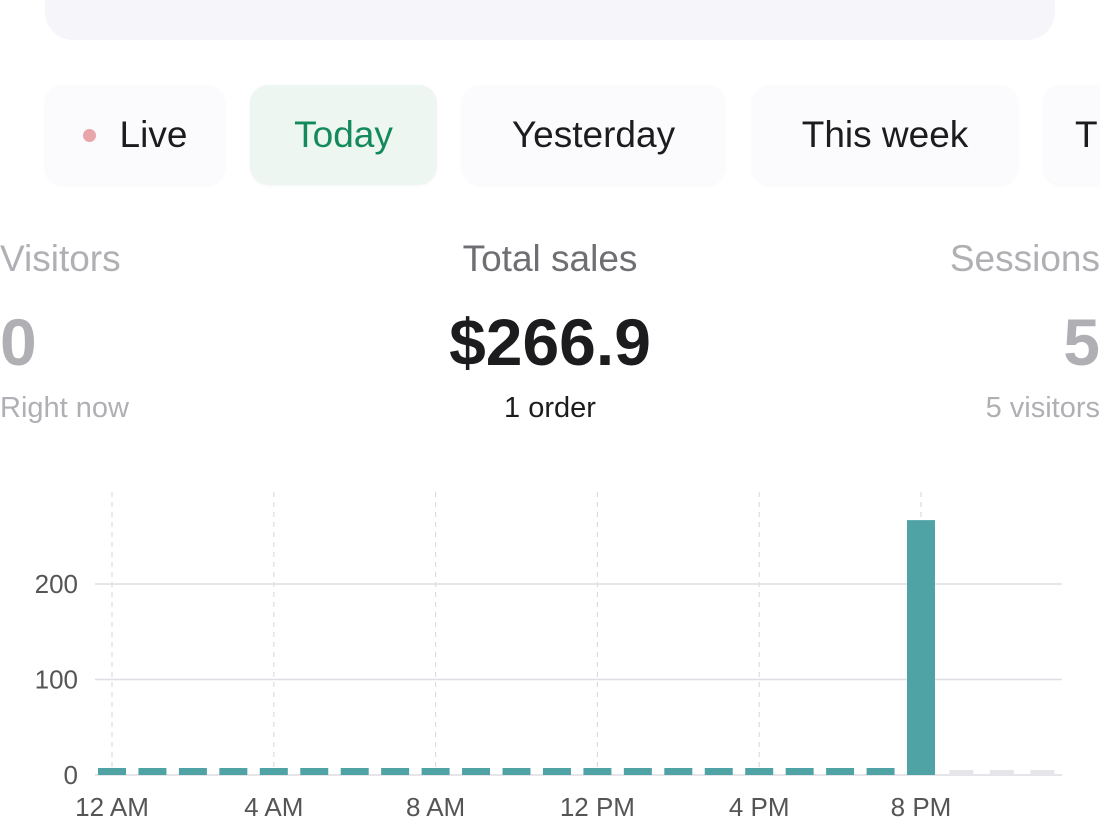 The width and height of the screenshot is (1100, 825). I want to click on tab-yesterday: Yesterday, so click(593, 135).